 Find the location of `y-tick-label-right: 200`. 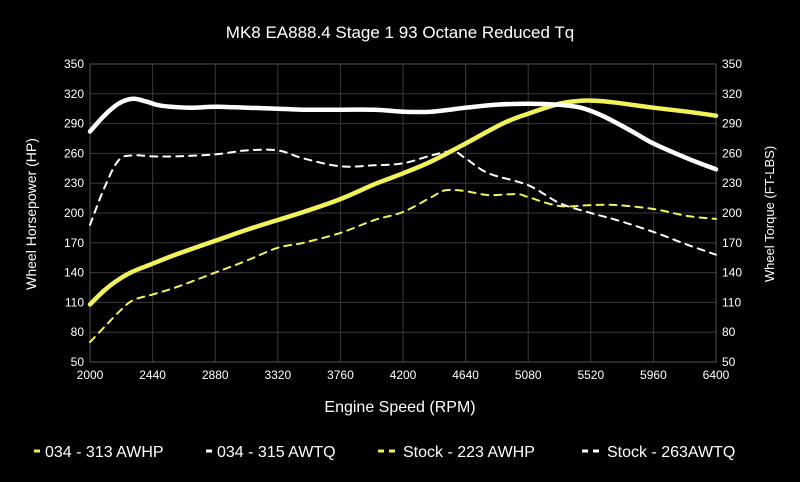

y-tick-label-right: 200 is located at coordinates (732, 213).